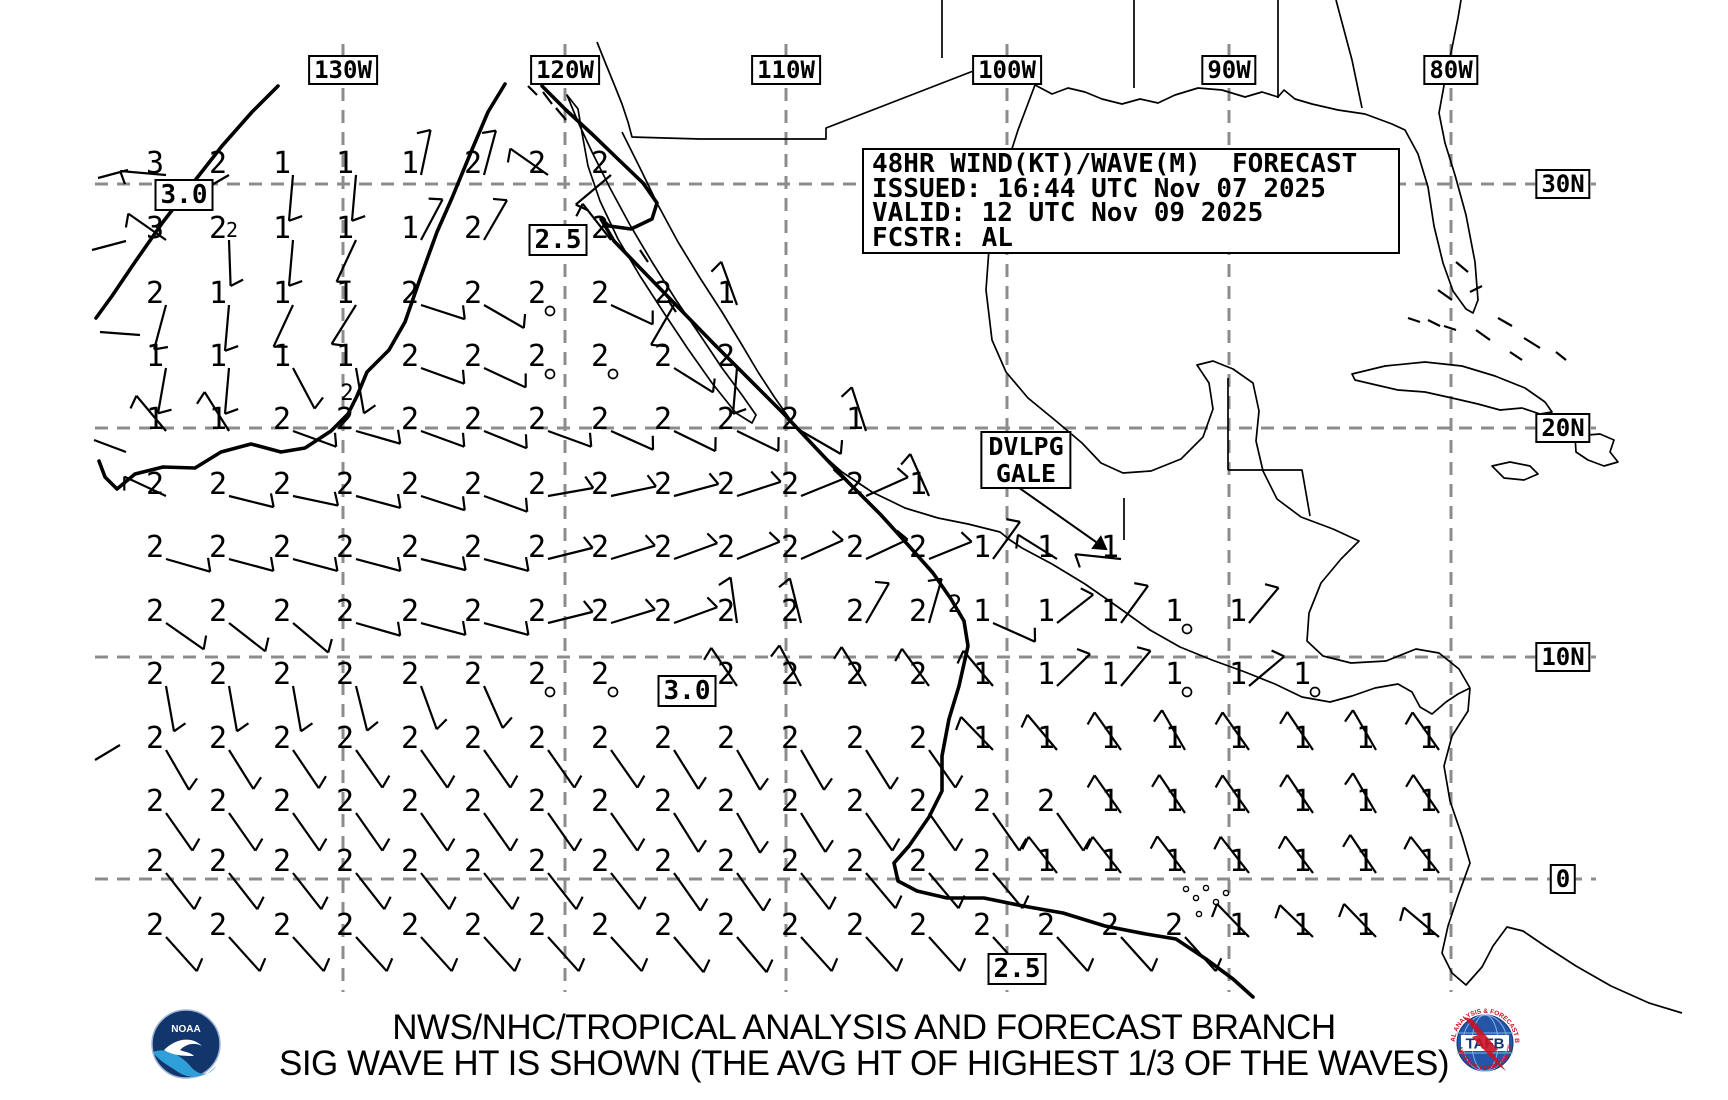 The image size is (1728, 1100). What do you see at coordinates (1026, 473) in the screenshot?
I see `dvlpg-gale-line2: GALE` at bounding box center [1026, 473].